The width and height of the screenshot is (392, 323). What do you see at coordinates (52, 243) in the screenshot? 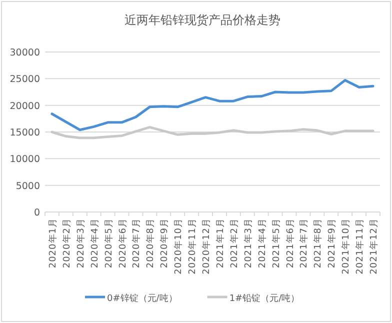
I see `x-tick-label: 2020年1月` at bounding box center [52, 243].